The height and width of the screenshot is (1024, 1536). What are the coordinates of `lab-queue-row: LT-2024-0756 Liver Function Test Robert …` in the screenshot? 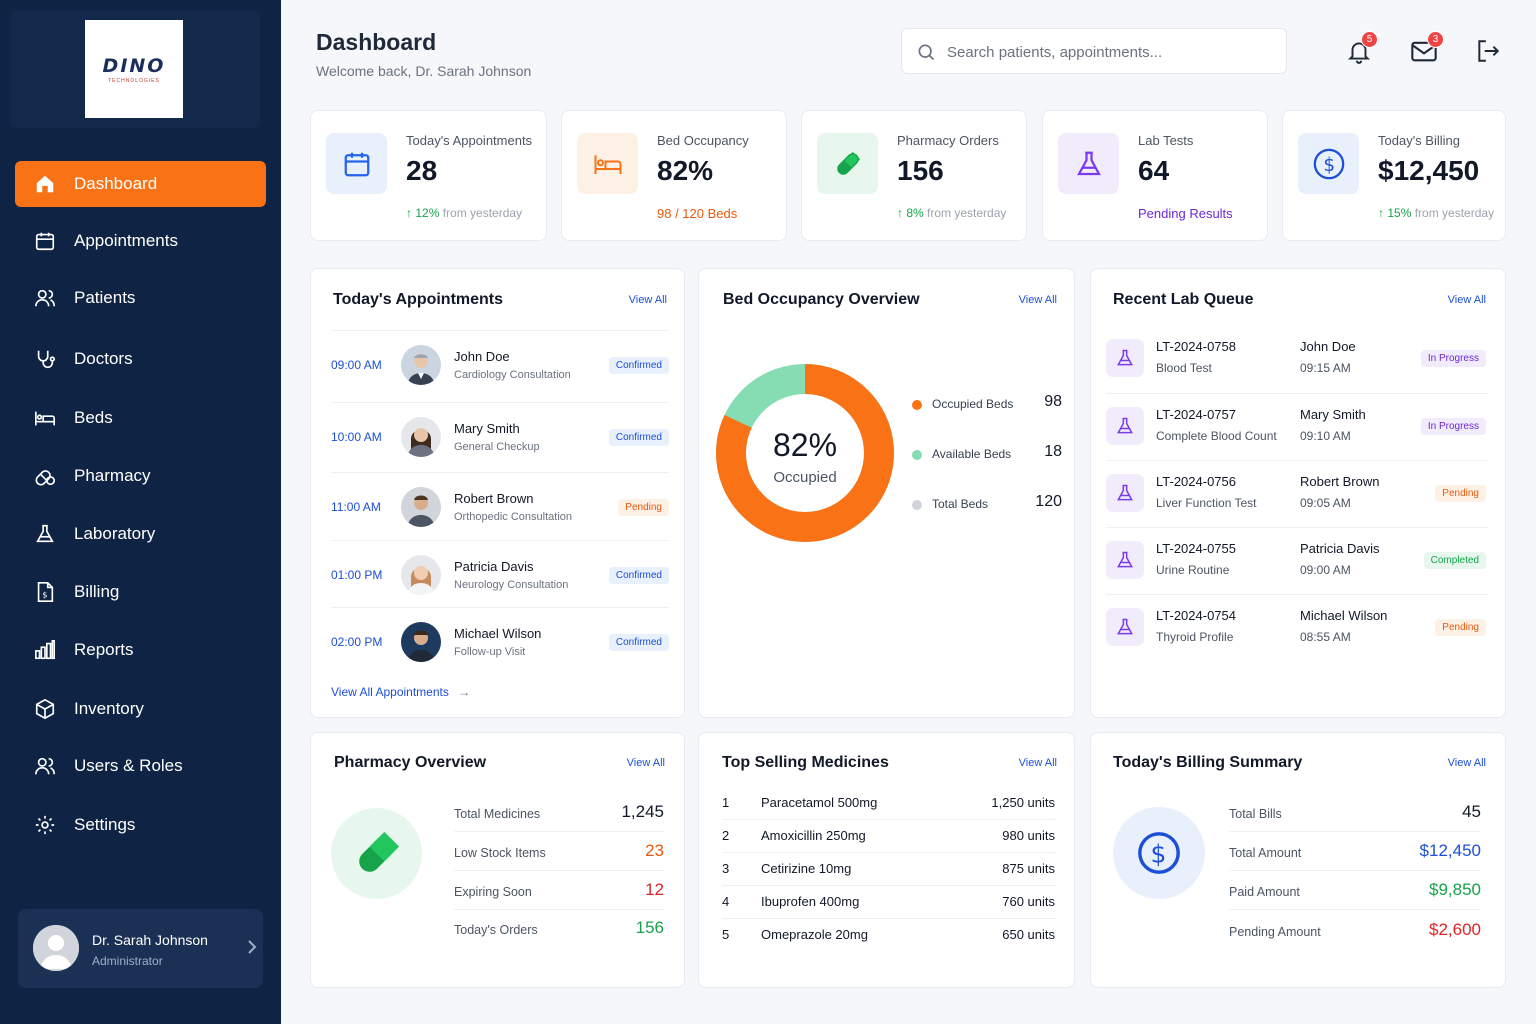 It's located at (1297, 493).